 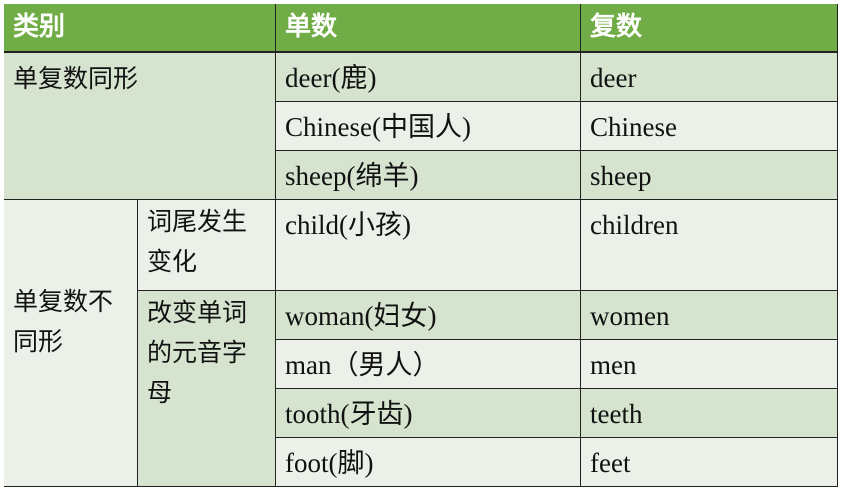 What do you see at coordinates (709, 126) in the screenshot?
I see `plural-cell: Chinese` at bounding box center [709, 126].